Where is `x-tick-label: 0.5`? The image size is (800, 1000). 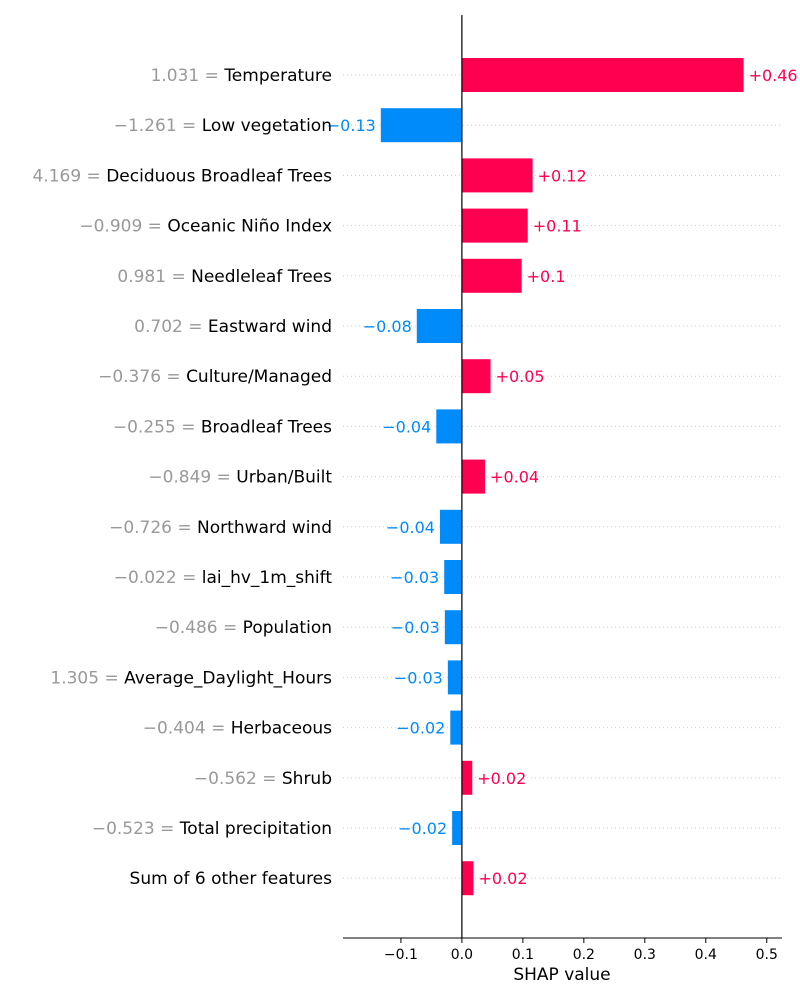
x-tick-label: 0.5 is located at coordinates (767, 955).